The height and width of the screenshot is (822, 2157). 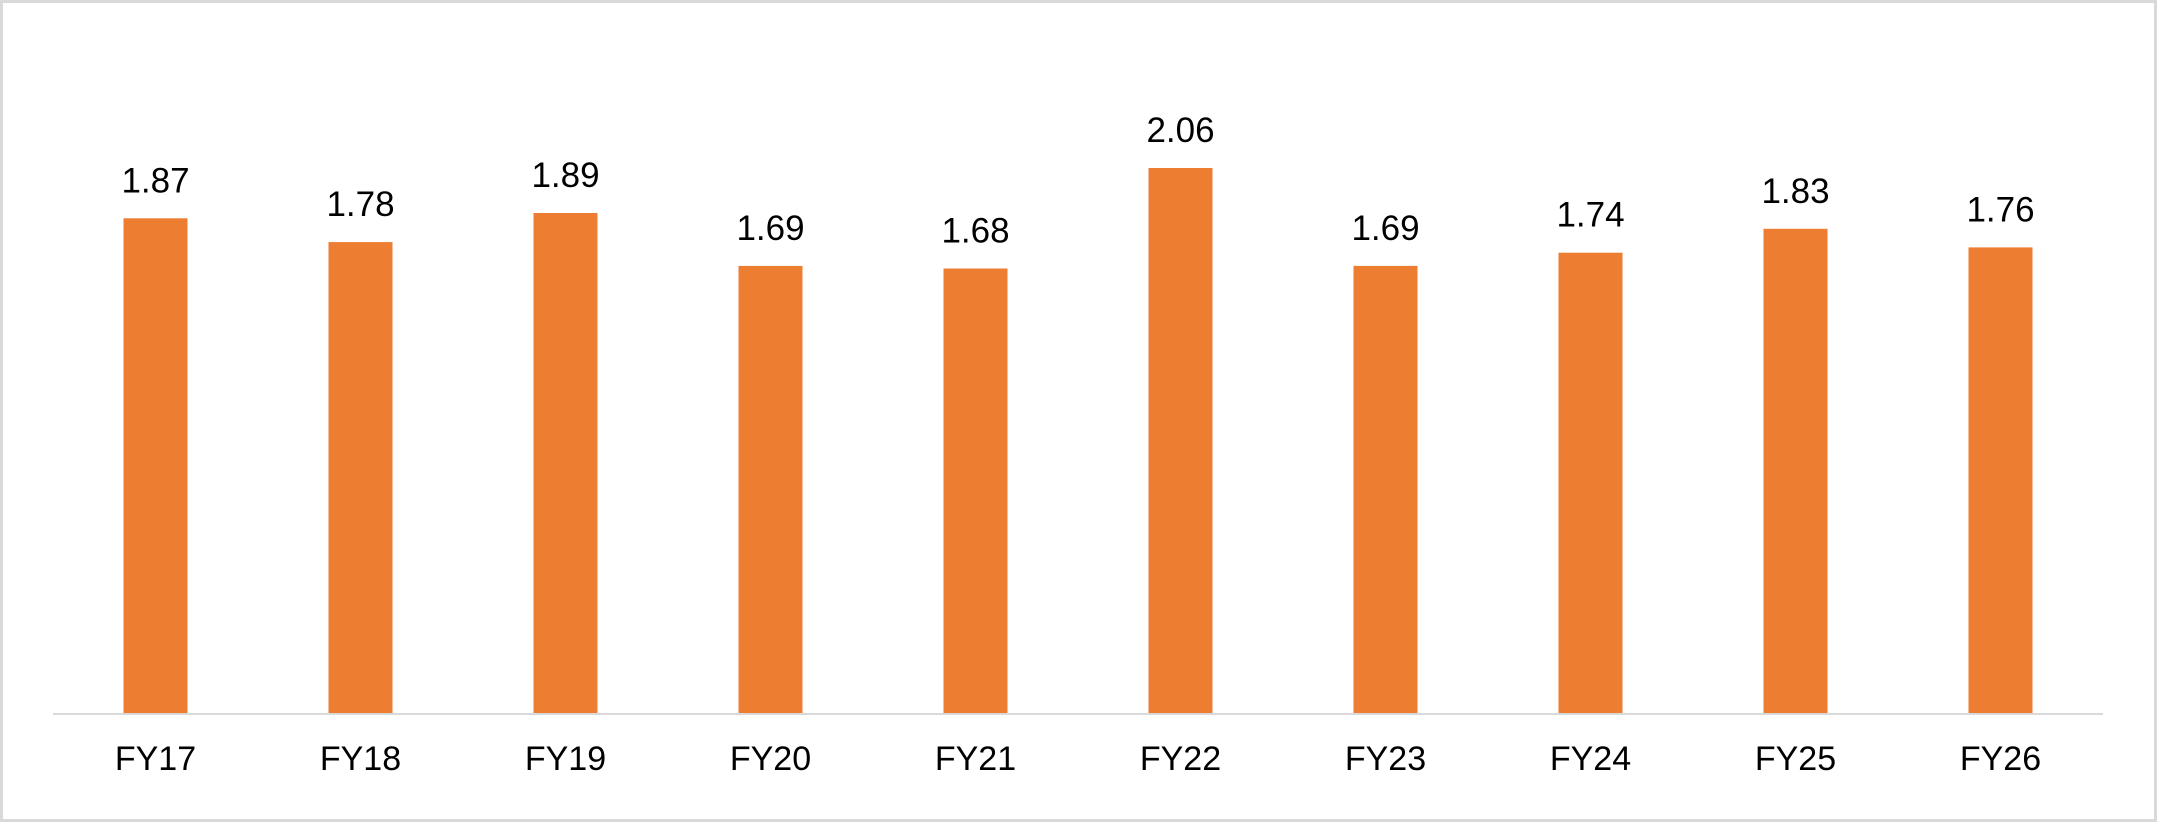 What do you see at coordinates (565, 175) in the screenshot?
I see `data-label-fy19: 1.89` at bounding box center [565, 175].